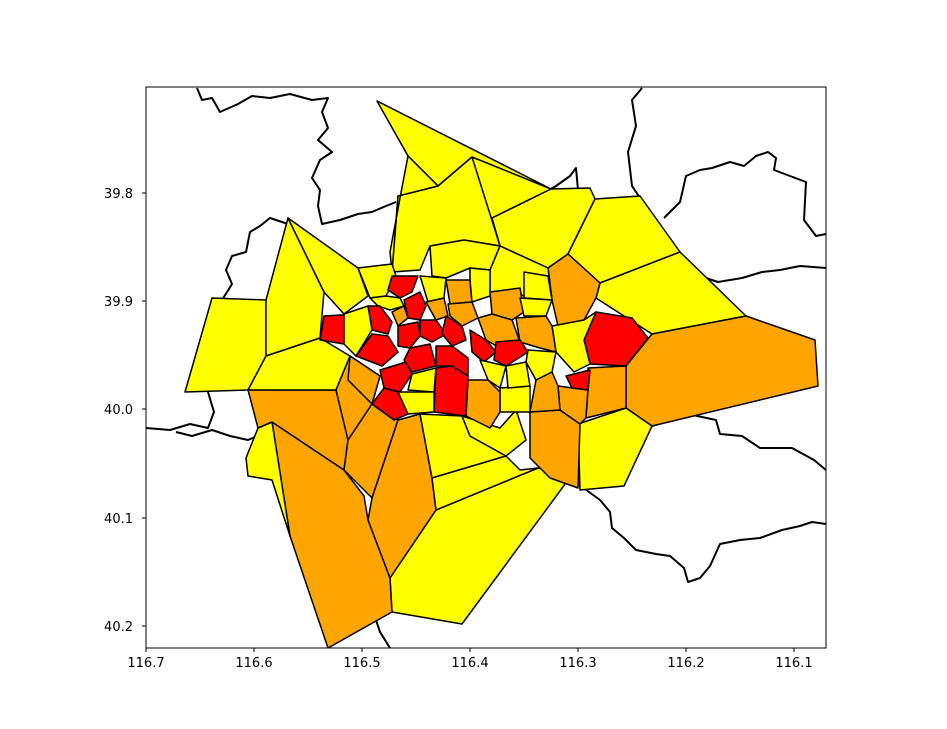 The width and height of the screenshot is (947, 729). I want to click on boundary-southwest, so click(219, 435).